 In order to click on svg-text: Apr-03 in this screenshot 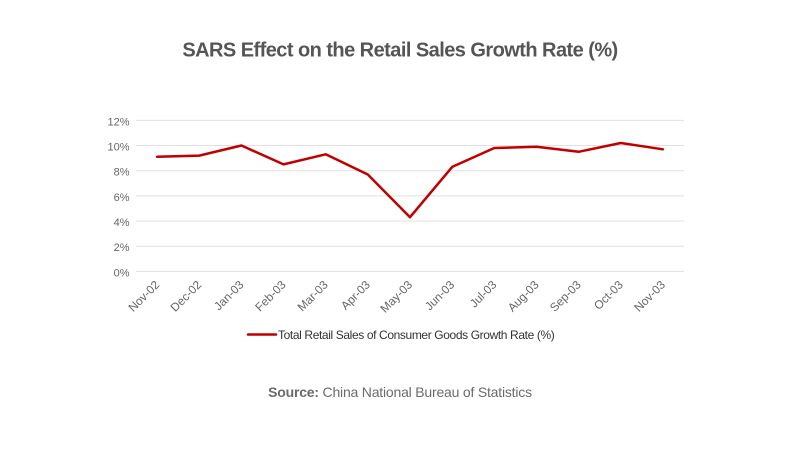, I will do `click(355, 294)`.